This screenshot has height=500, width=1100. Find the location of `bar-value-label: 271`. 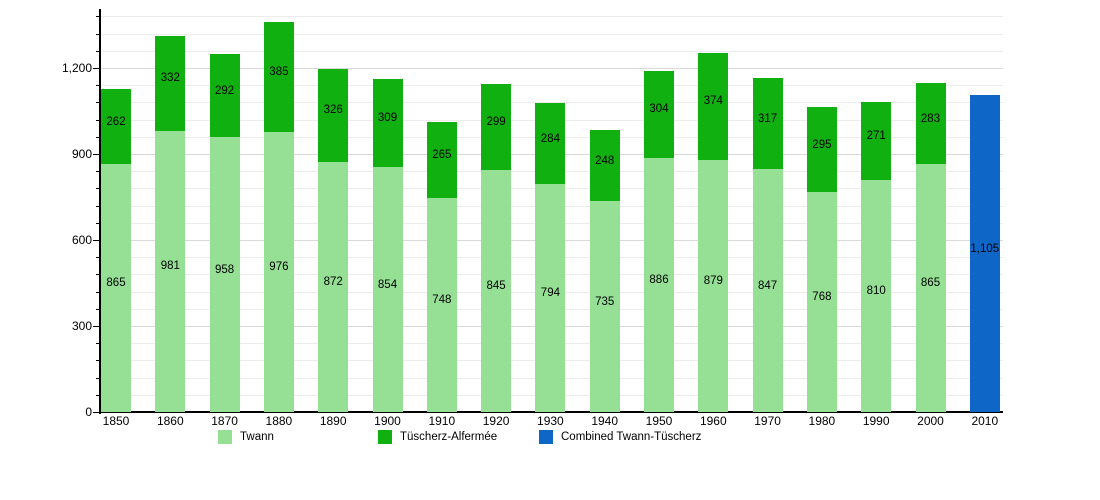

bar-value-label: 271 is located at coordinates (876, 136).